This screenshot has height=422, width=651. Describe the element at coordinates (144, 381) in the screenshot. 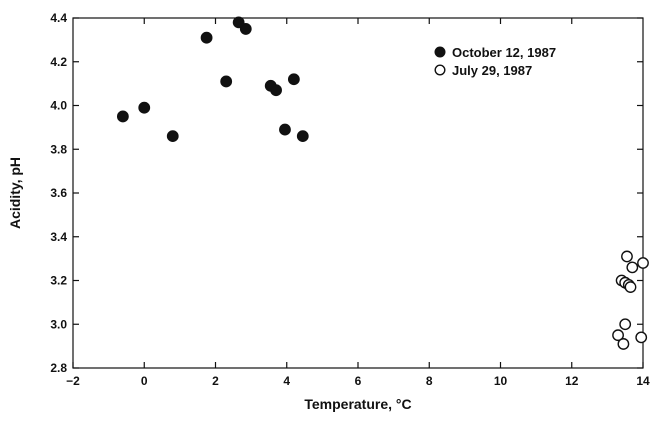

I see `x-tick-label: 0` at that location.